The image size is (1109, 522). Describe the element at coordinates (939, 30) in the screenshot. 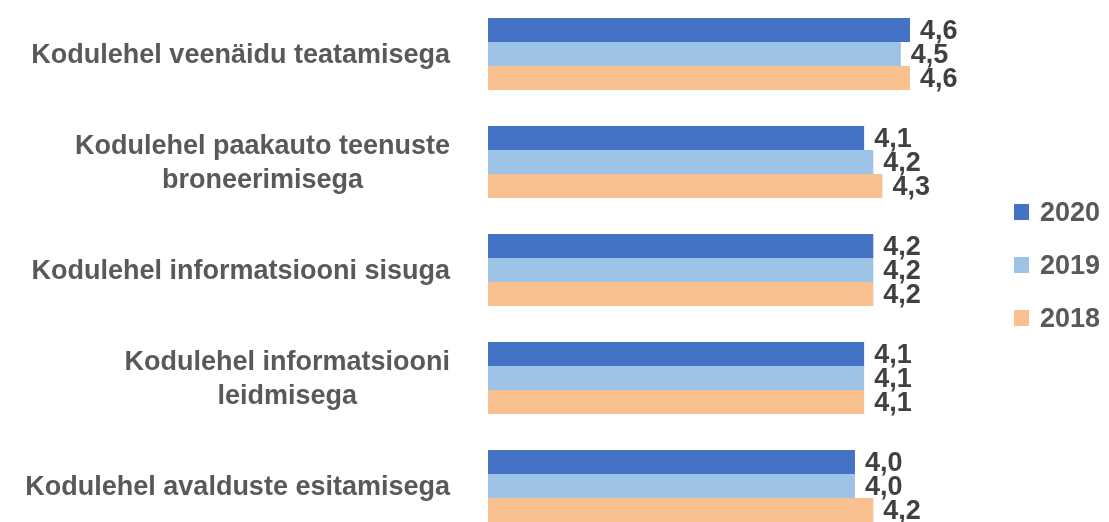

I see `data-label: 4,6` at that location.